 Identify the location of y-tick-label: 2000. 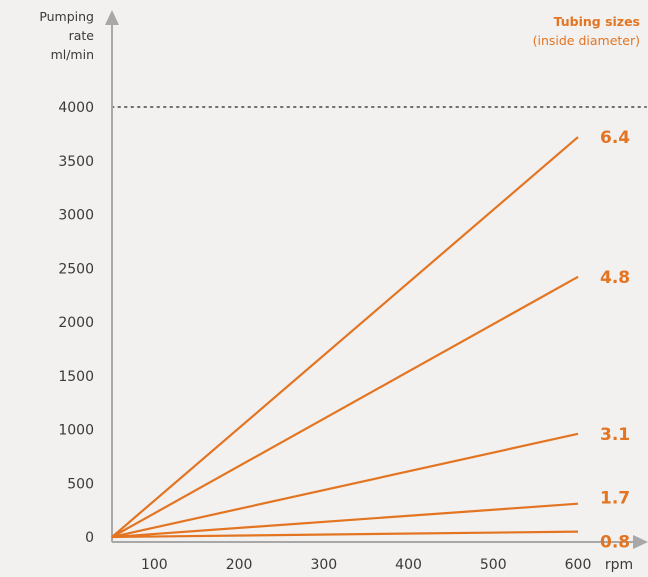
(76, 323).